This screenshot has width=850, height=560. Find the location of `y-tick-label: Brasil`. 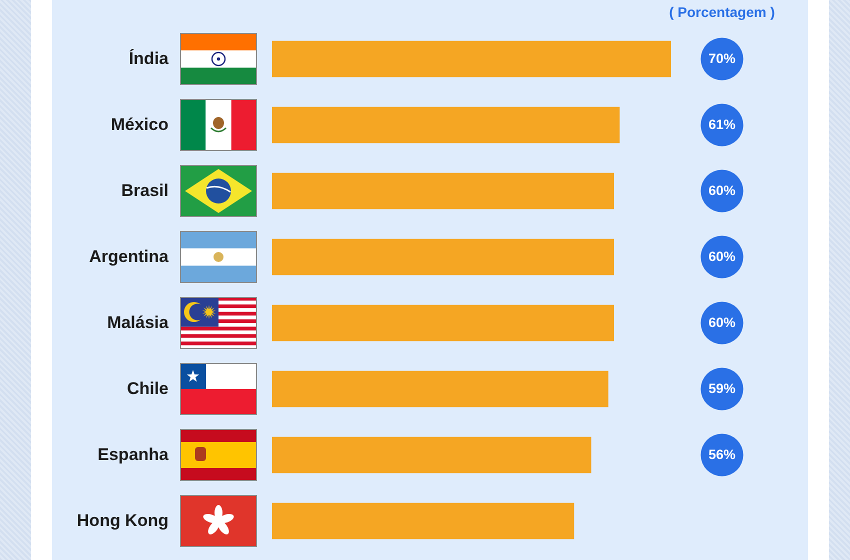

y-tick-label: Brasil is located at coordinates (144, 190).